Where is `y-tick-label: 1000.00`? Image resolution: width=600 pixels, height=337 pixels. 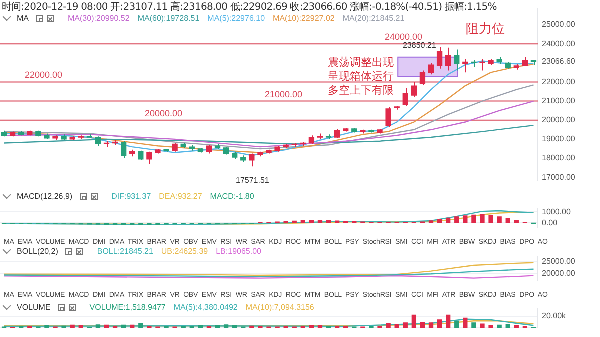
y-tick-label: 1000.00 is located at coordinates (557, 211).